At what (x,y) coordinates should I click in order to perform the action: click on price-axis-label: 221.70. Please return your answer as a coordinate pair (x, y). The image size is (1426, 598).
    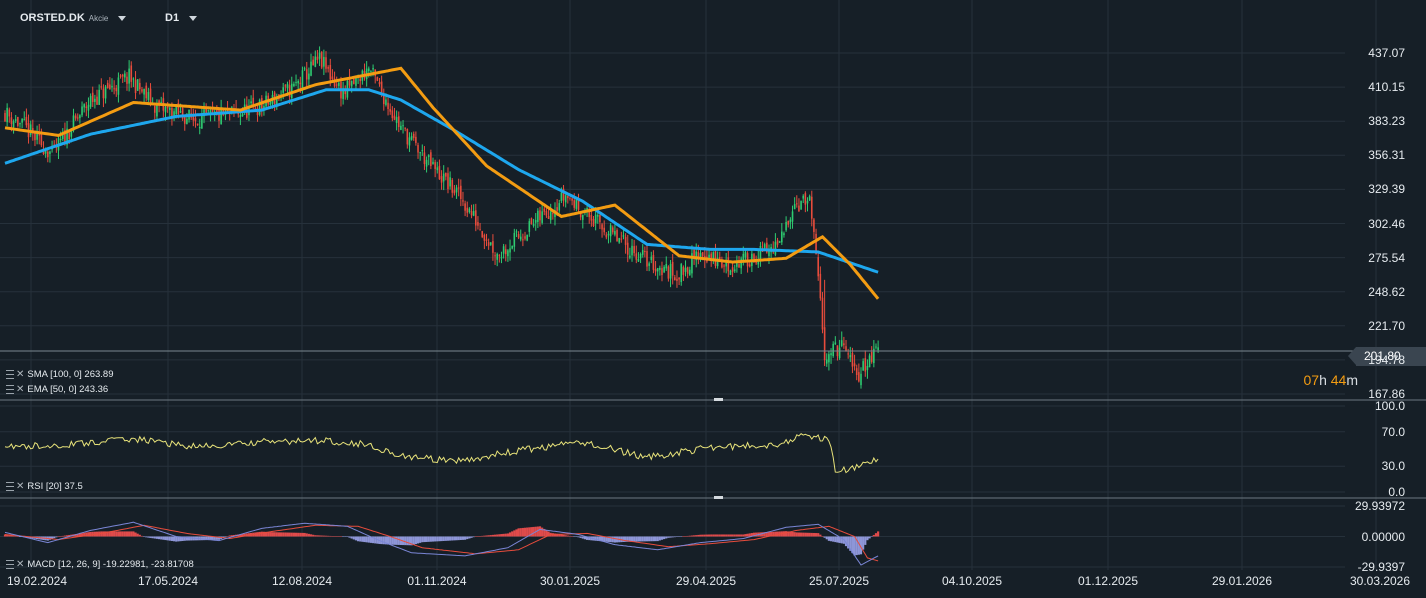
    Looking at the image, I should click on (1386, 325).